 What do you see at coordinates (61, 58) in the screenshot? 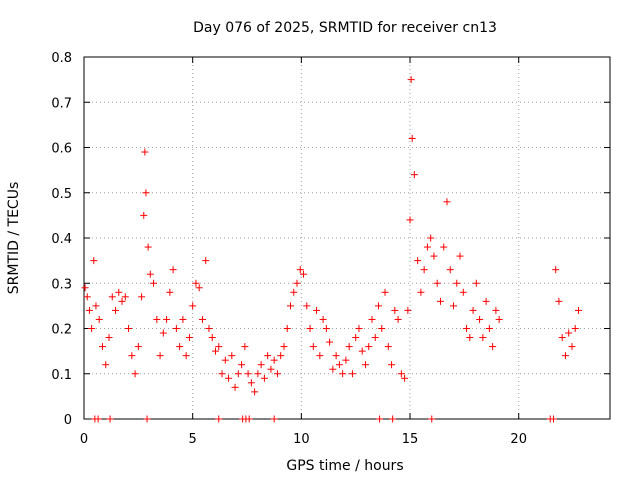
I see `y-tick-label: 0.8` at bounding box center [61, 58].